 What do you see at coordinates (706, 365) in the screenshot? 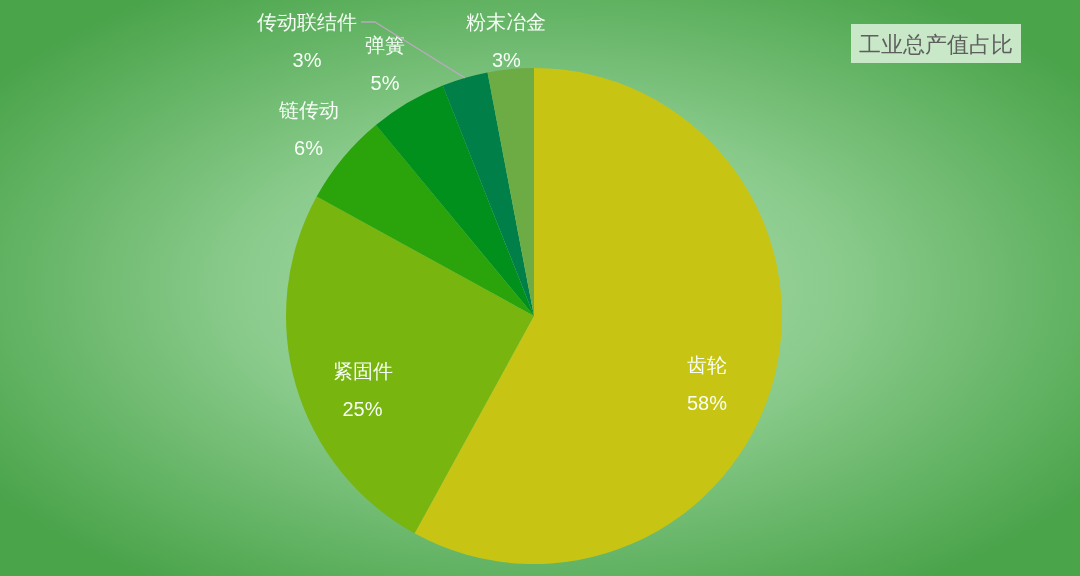
I see `slice-label: 齿轮` at bounding box center [706, 365].